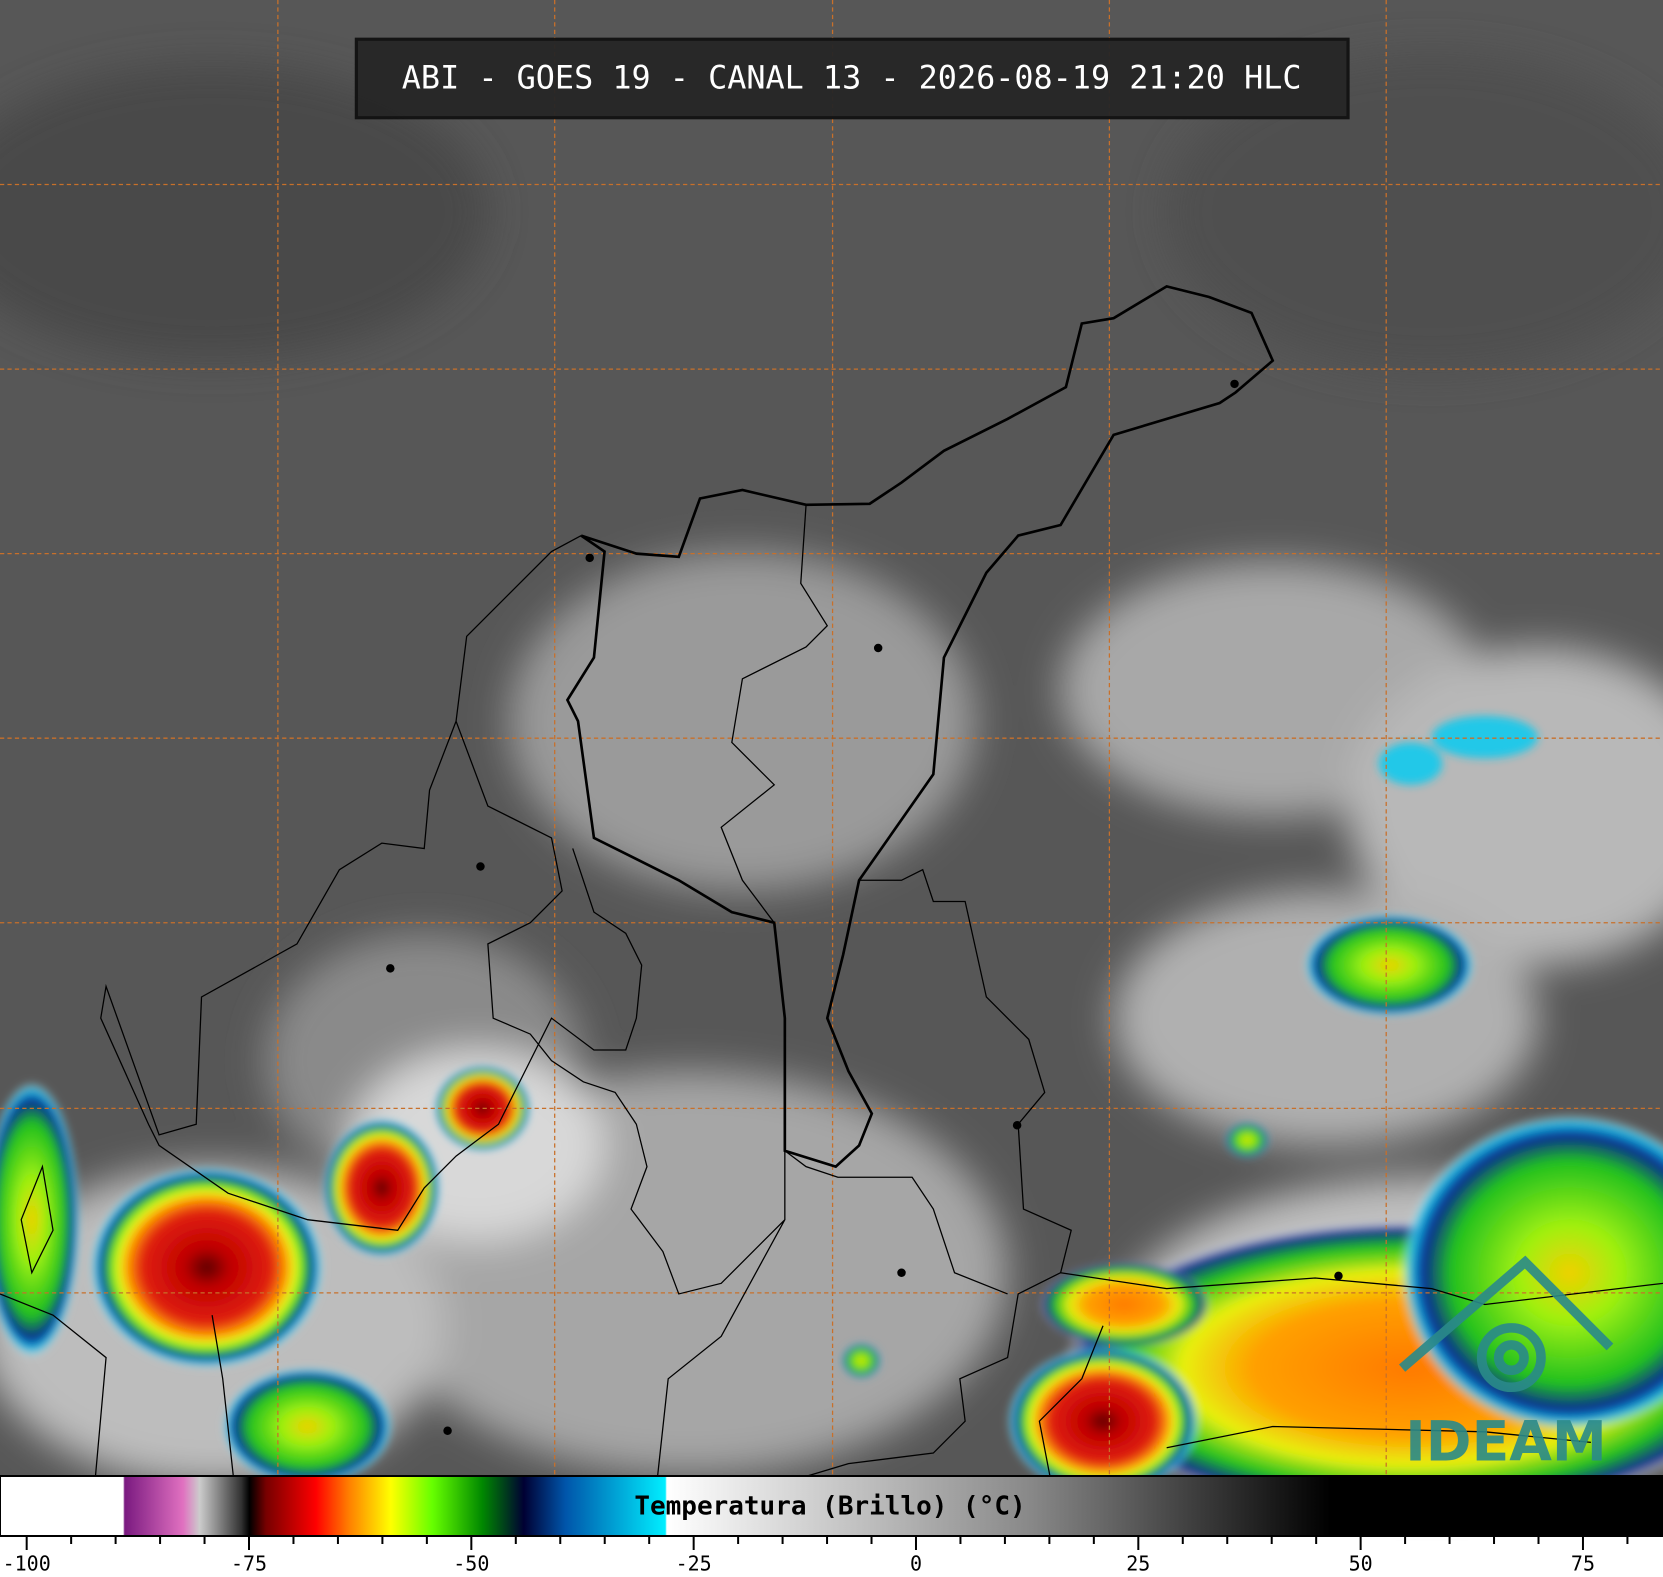 The width and height of the screenshot is (1663, 1577). What do you see at coordinates (471, 1564) in the screenshot?
I see `tick-label: -50` at bounding box center [471, 1564].